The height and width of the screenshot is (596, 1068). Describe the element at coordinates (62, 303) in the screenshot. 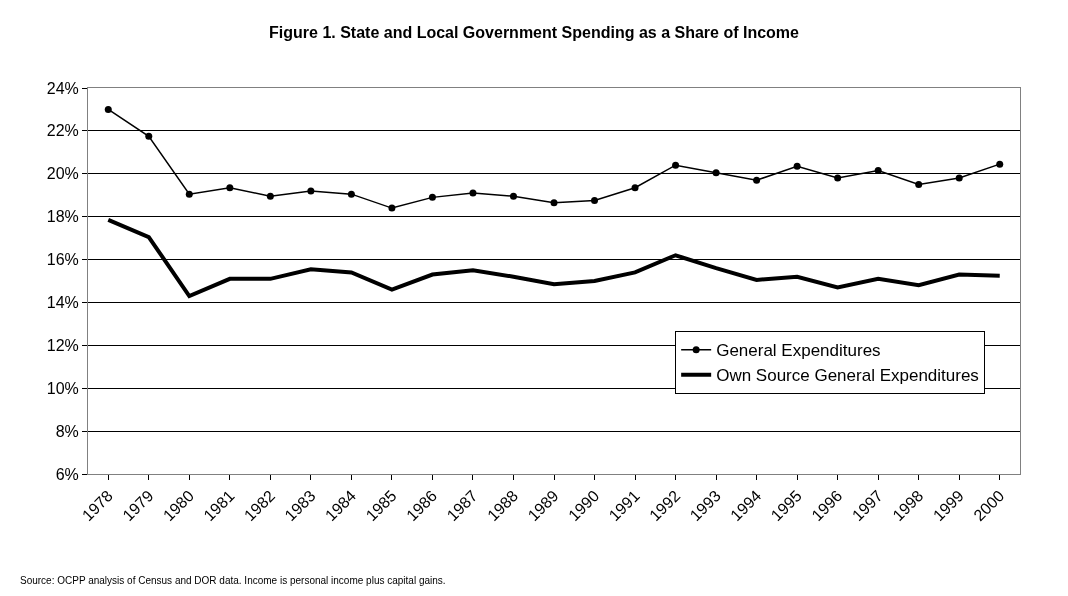

I see `y-tick-label: 14%` at that location.